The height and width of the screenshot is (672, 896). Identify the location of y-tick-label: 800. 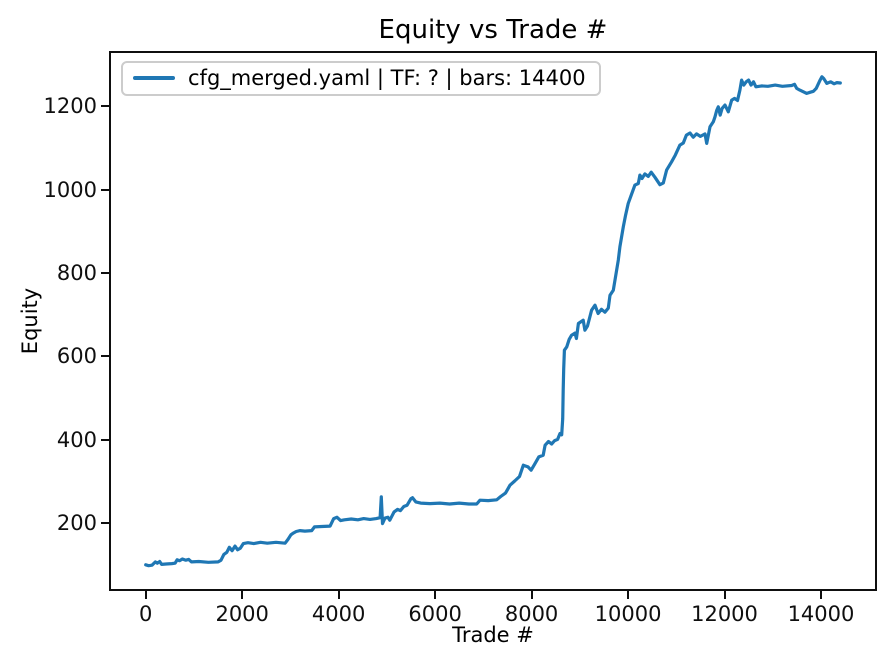
(76, 273).